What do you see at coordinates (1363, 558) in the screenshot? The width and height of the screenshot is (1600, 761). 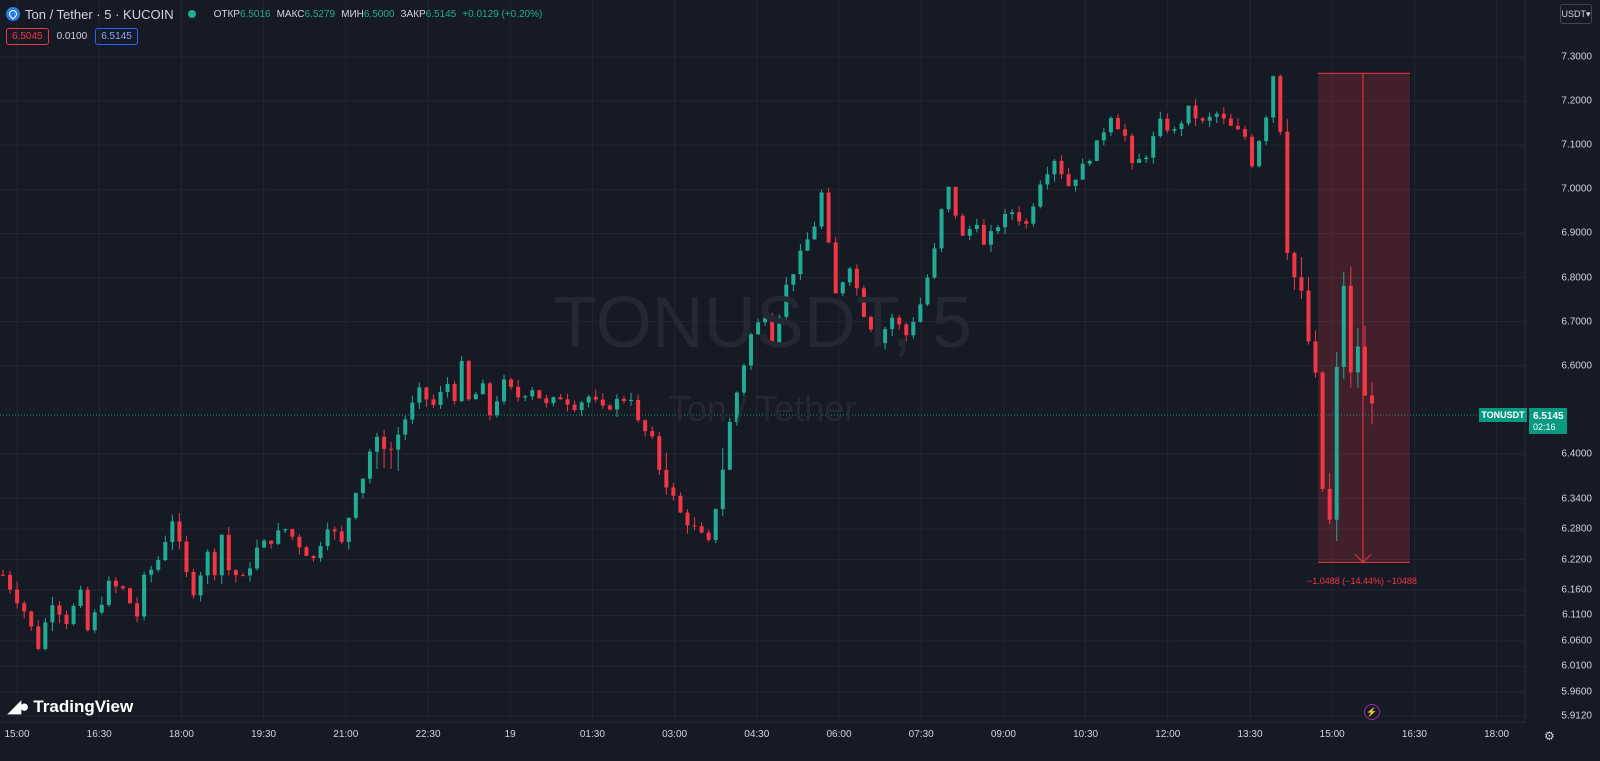 I see `measure-arrow-head` at bounding box center [1363, 558].